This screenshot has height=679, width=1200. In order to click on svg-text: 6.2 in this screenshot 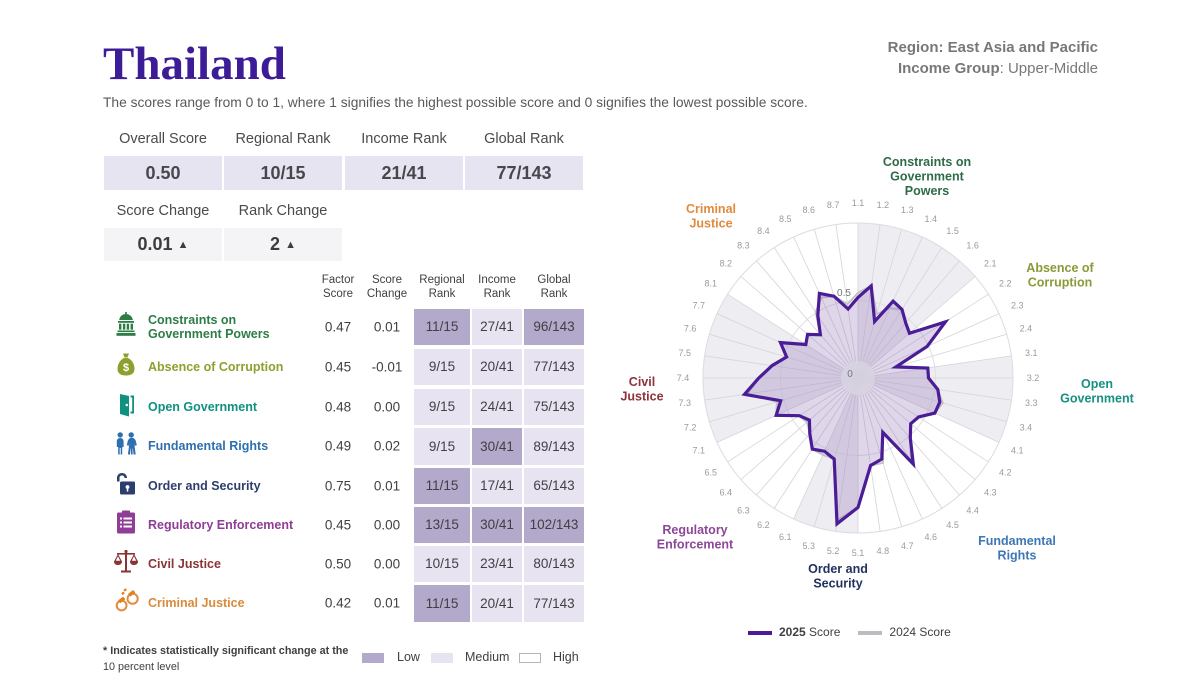, I will do `click(763, 525)`.